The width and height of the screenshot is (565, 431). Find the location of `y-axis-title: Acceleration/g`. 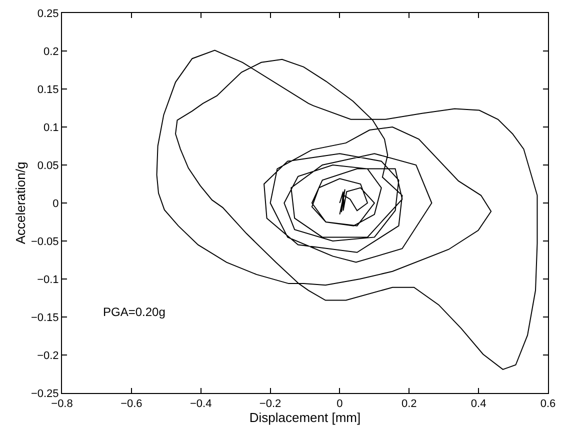

y-axis-title: Acceleration/g is located at coordinates (20, 203).